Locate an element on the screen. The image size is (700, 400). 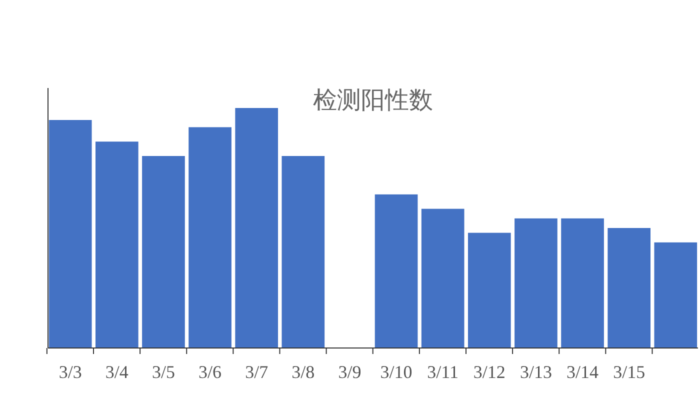
x-tick-label: 3/7 is located at coordinates (256, 372).